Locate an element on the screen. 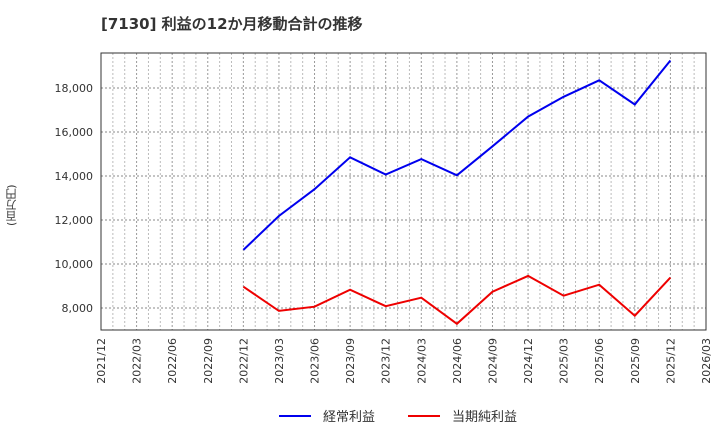 The image size is (720, 440). chart-title: [7130] 利益の12か月移動合計の推移 is located at coordinates (232, 24).